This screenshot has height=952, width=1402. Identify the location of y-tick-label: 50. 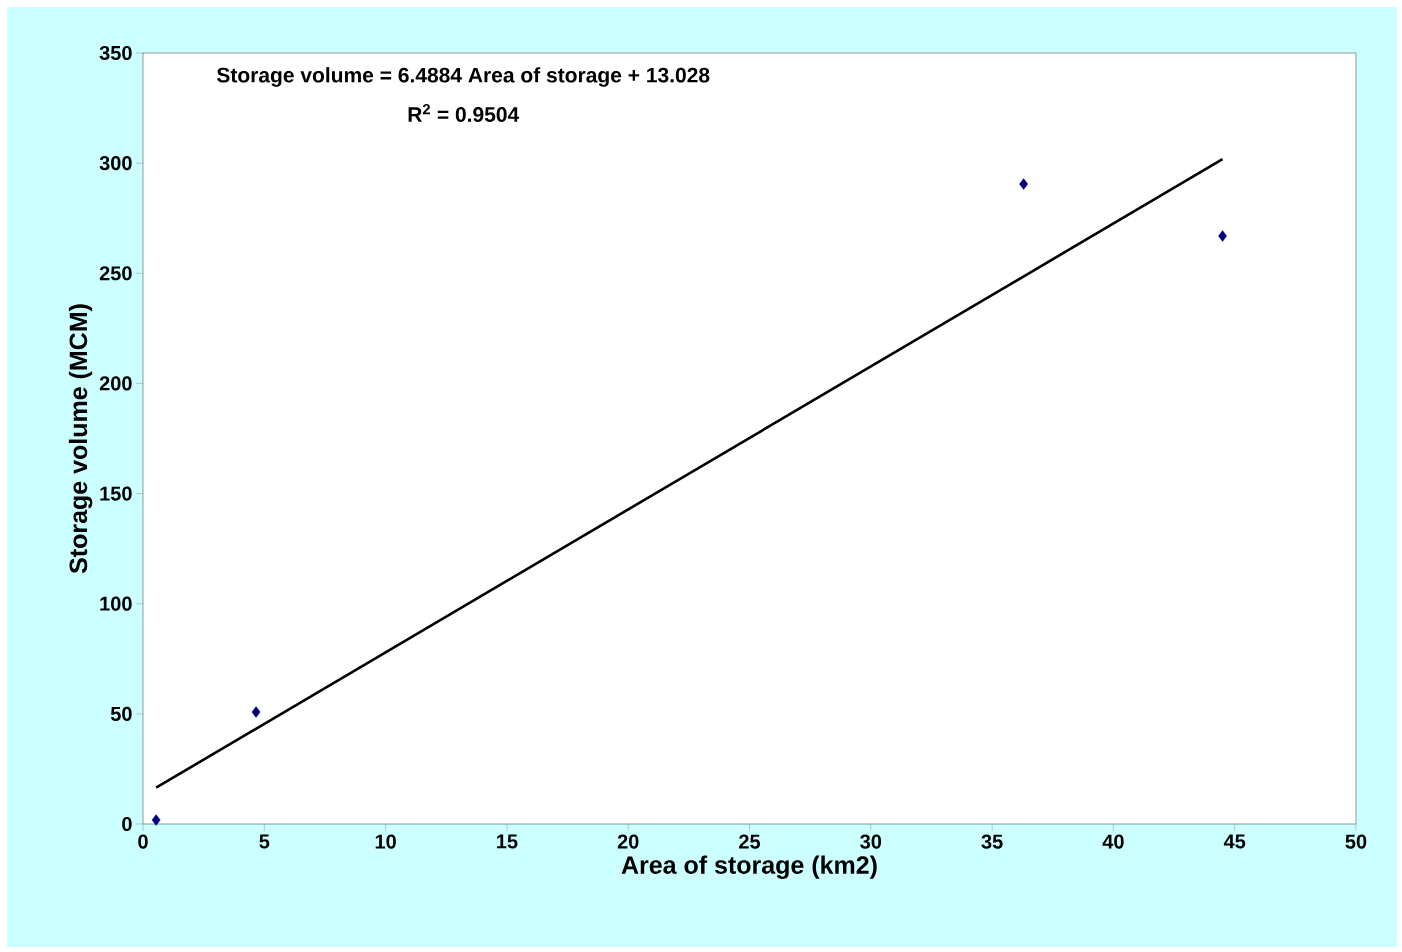
(121, 713).